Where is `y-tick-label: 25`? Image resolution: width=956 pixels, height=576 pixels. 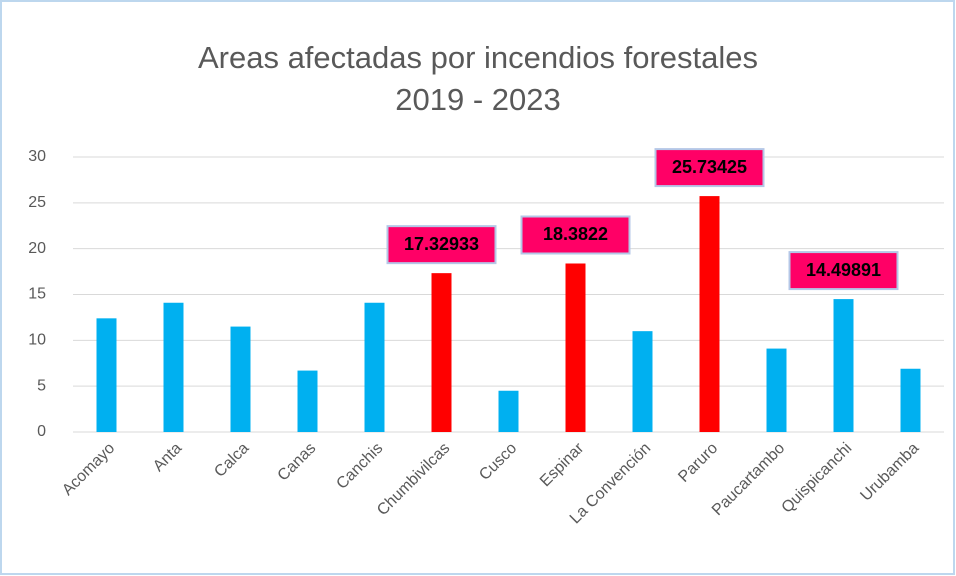 y-tick-label: 25 is located at coordinates (37, 202).